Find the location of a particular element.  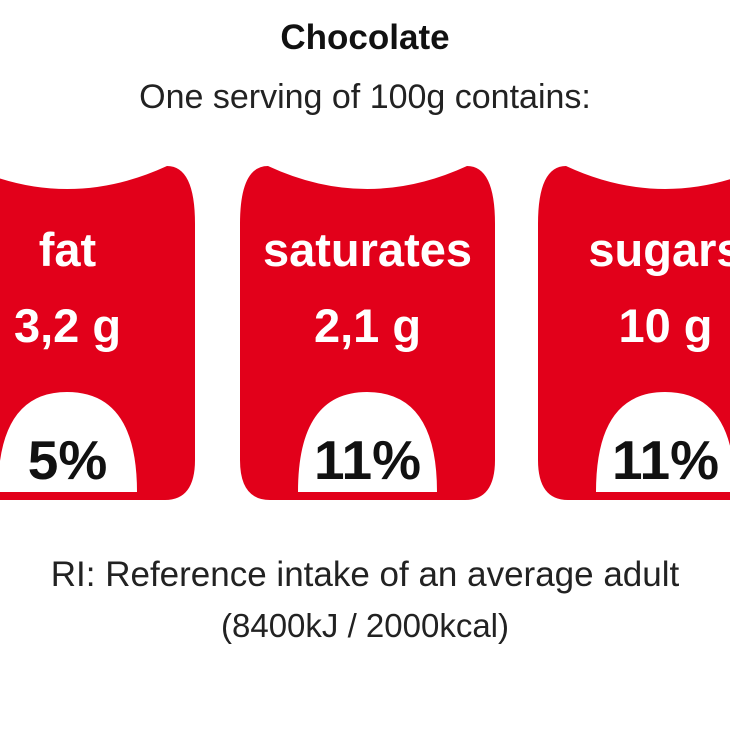

nutrient-percent: 5% is located at coordinates (67, 460).